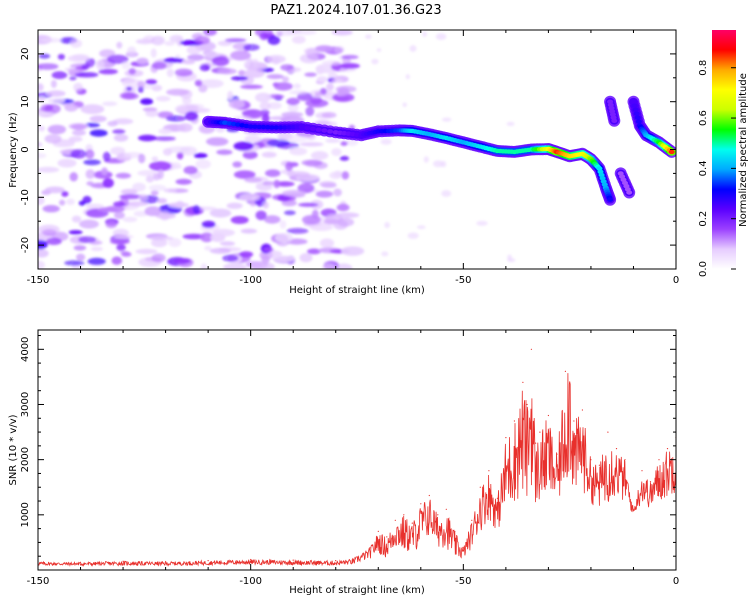 The image size is (750, 604). What do you see at coordinates (357, 590) in the screenshot?
I see `snr-xlabel: Height of straight line (km)` at bounding box center [357, 590].